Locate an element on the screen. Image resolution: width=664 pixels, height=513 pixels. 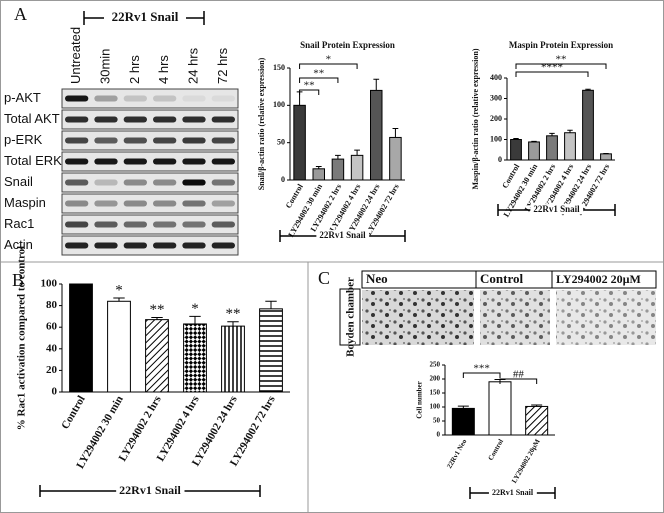
blot-row-label: Maspin is located at coordinates (25, 202).